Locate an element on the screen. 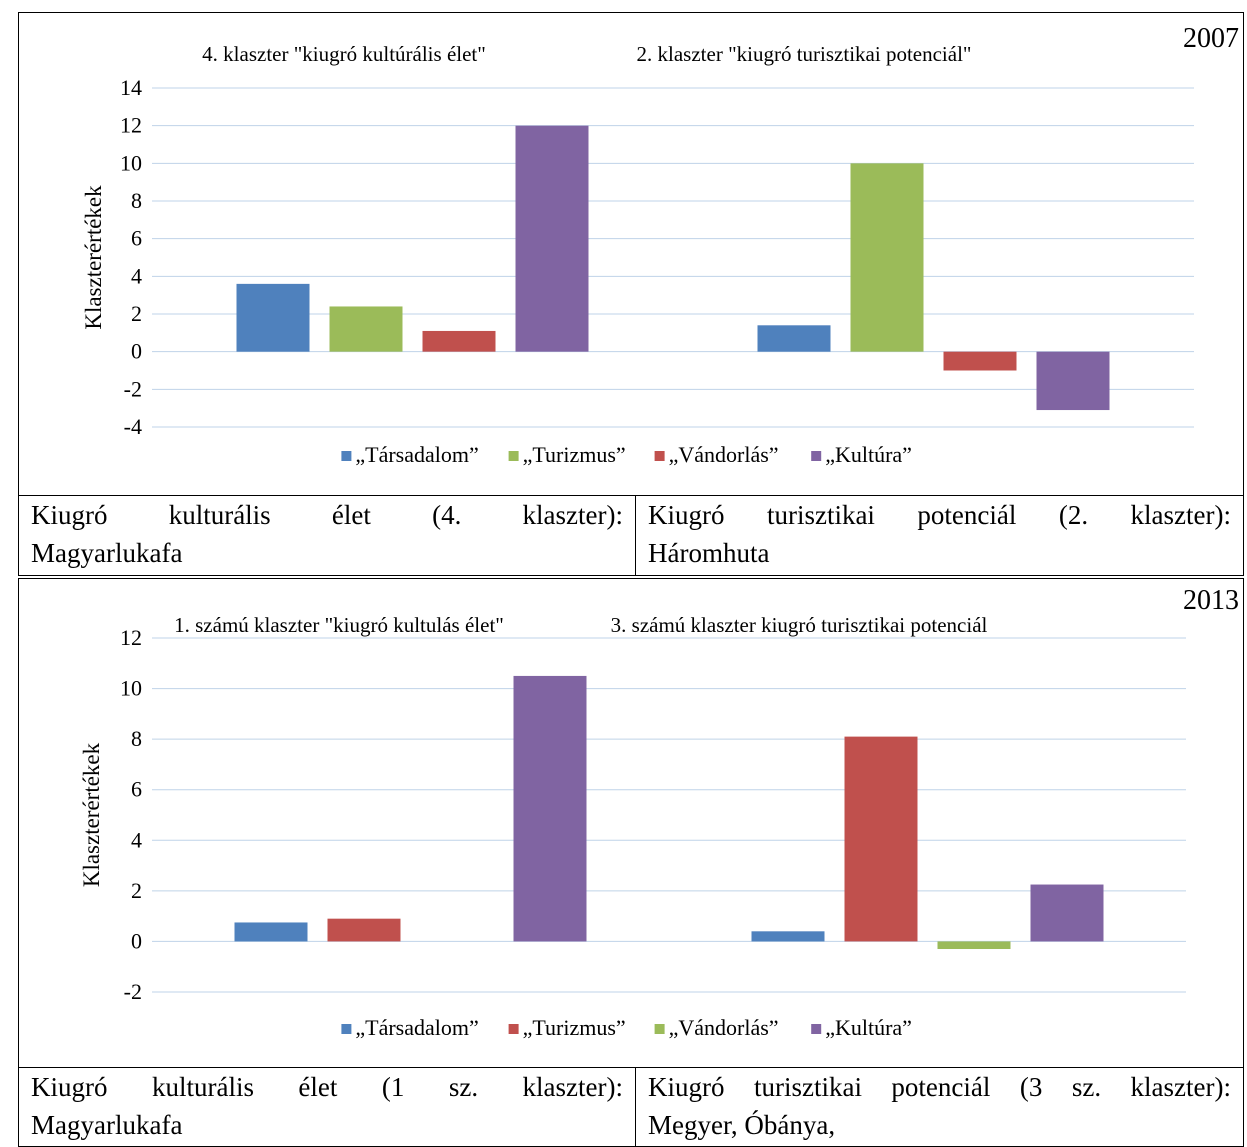 This screenshot has width=1247, height=1147. caption-right-line2: Háromhuta is located at coordinates (709, 553).